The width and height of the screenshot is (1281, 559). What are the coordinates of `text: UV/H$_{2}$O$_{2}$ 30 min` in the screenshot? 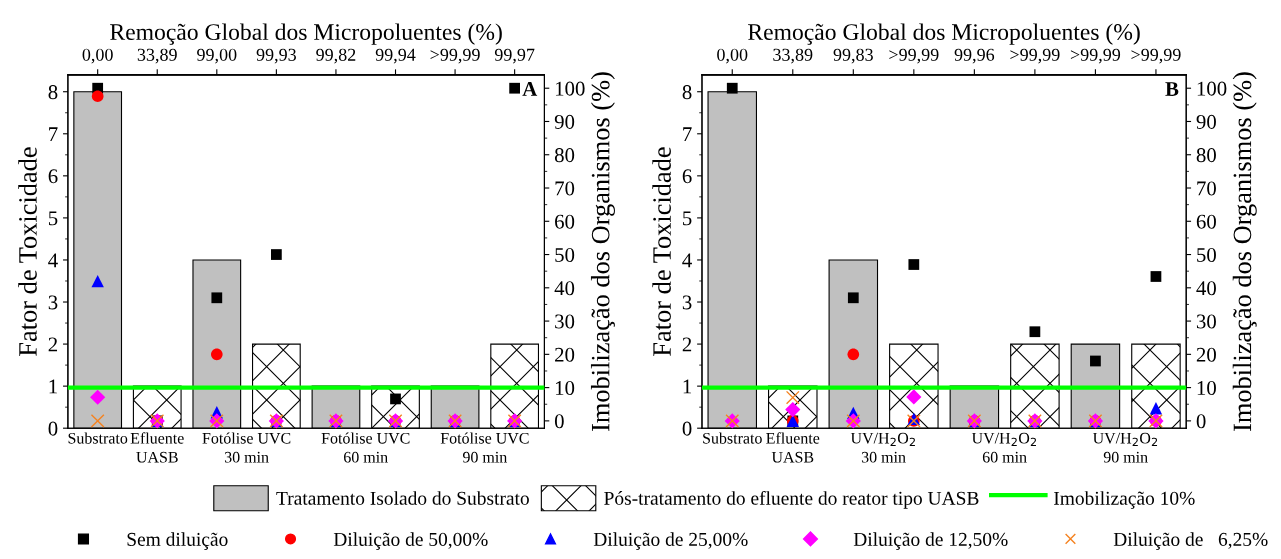 It's located at (882, 447).